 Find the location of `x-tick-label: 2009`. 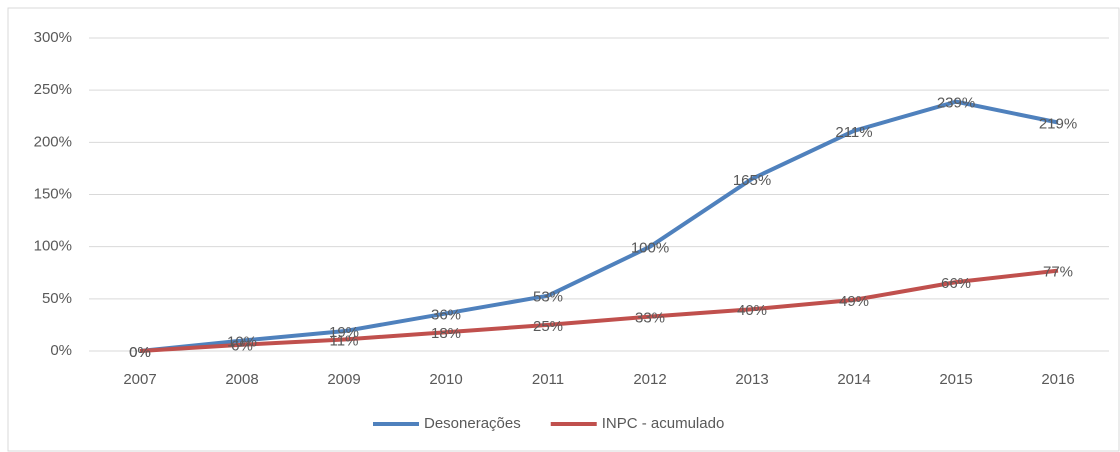

x-tick-label: 2009 is located at coordinates (343, 379).